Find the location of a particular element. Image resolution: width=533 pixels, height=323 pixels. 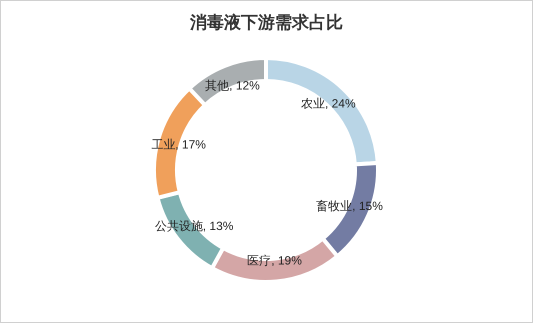

chart-title: 消毒液下游需求占比 is located at coordinates (266, 22).